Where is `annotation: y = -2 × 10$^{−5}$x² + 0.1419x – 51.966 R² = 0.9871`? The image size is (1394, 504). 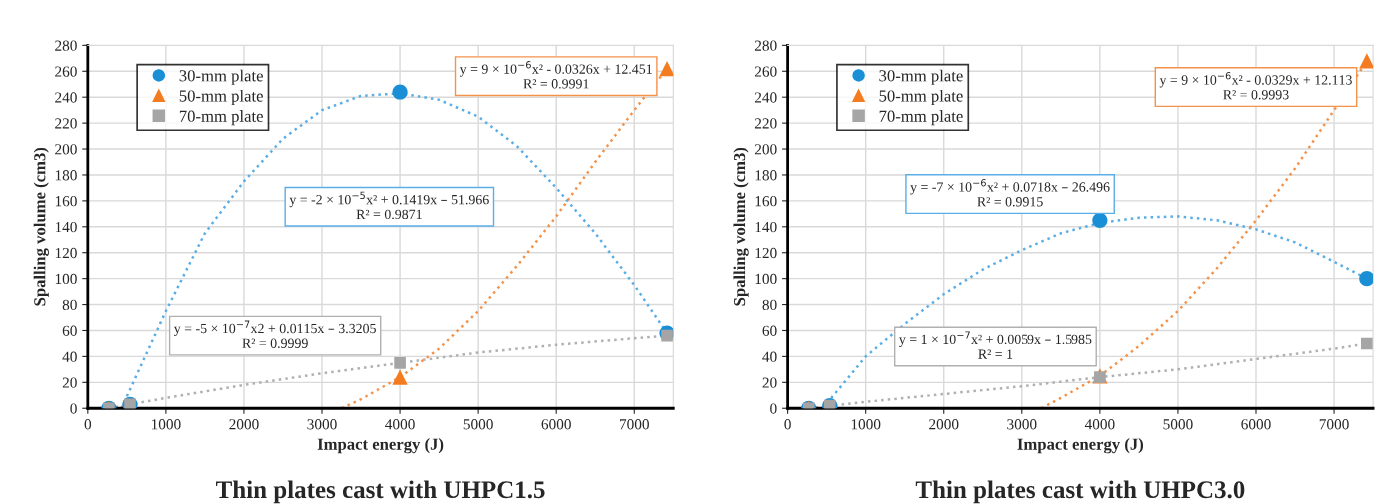 annotation: y = -2 × 10$^{−5}$x² + 0.1419x – 51.966 R² = 0.9871 is located at coordinates (389, 205).